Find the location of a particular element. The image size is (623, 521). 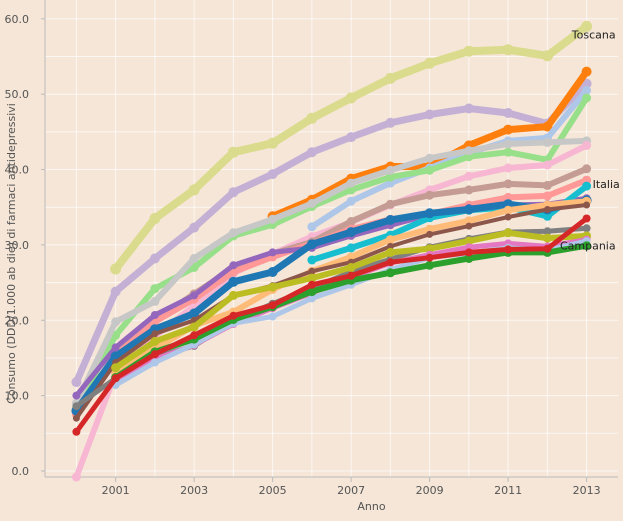

y-tick-label: 30.0 is located at coordinates (17, 245).